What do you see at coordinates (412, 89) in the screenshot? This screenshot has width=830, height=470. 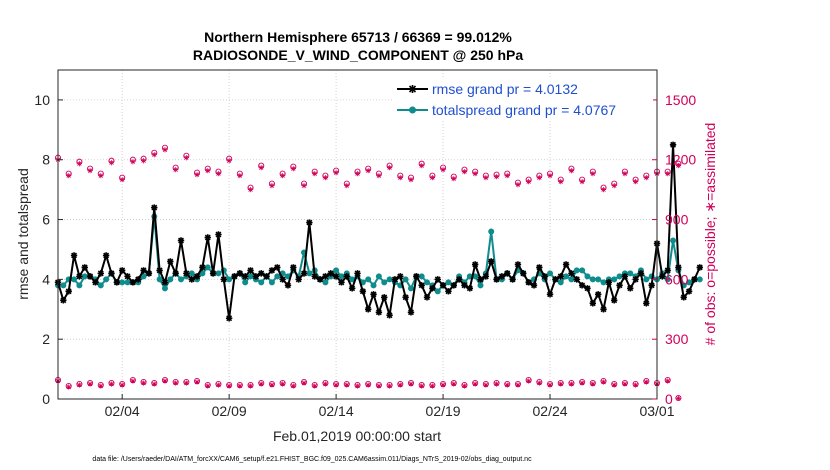 I see `legend-rmse-marker` at bounding box center [412, 89].